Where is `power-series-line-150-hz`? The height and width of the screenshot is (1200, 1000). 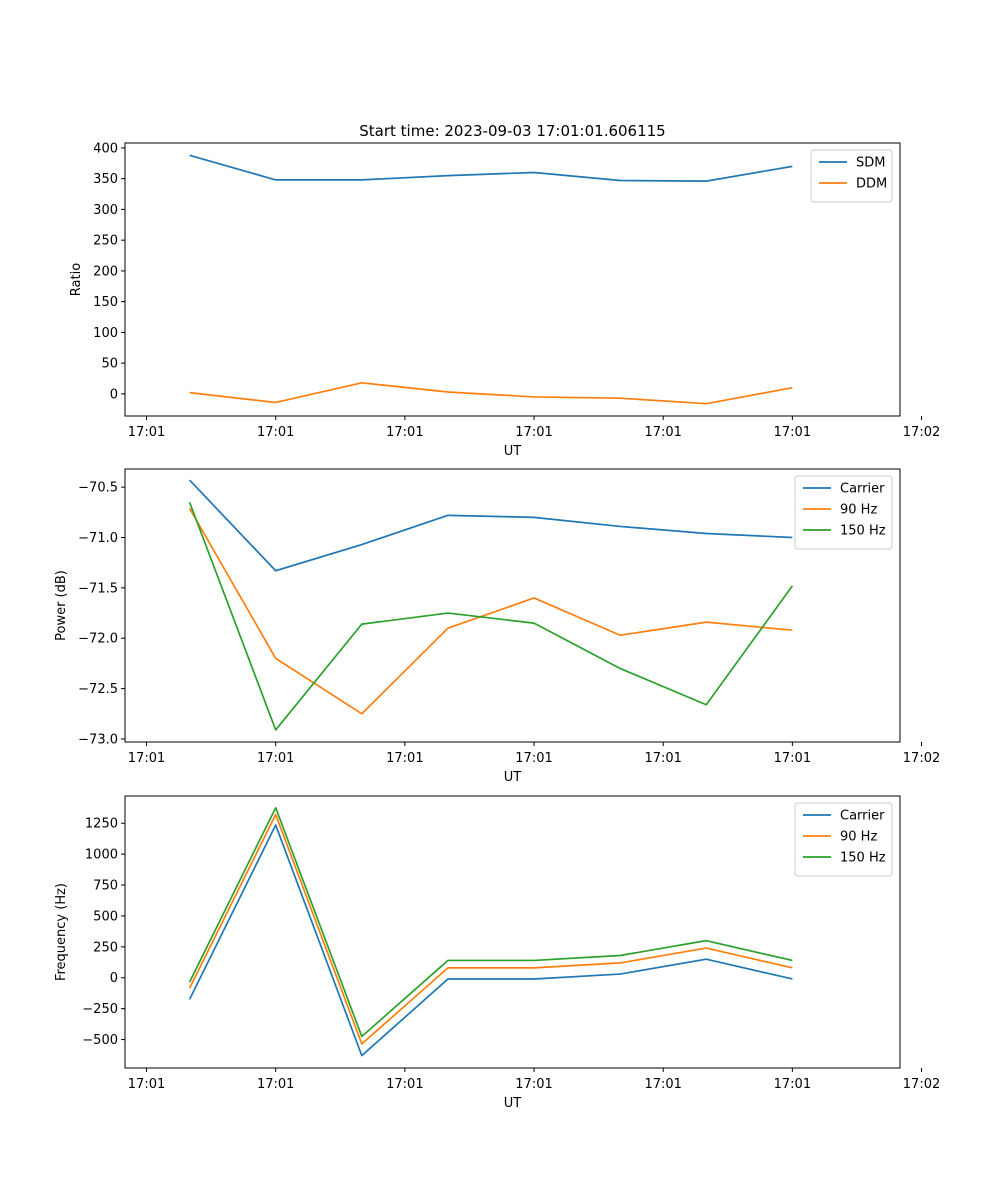 power-series-line-150-hz is located at coordinates (491, 616).